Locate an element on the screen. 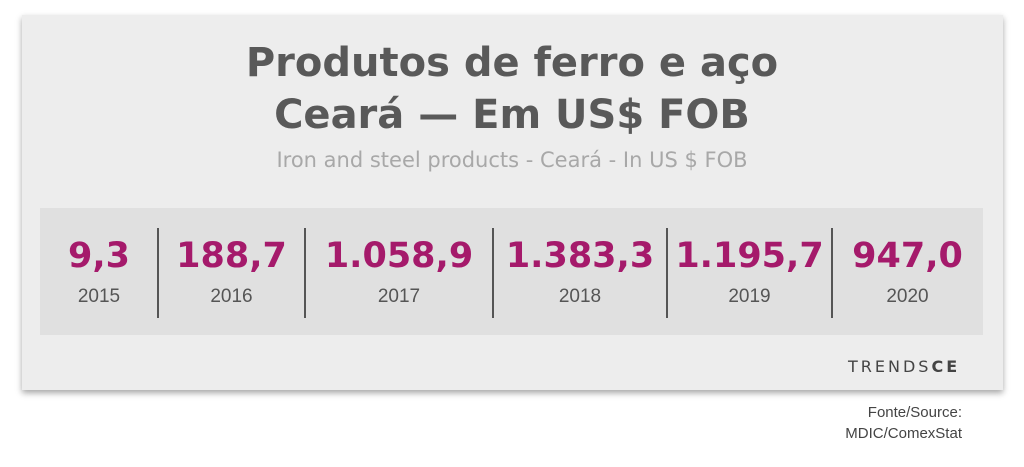  stat-value: 1.195,7 is located at coordinates (749, 256).